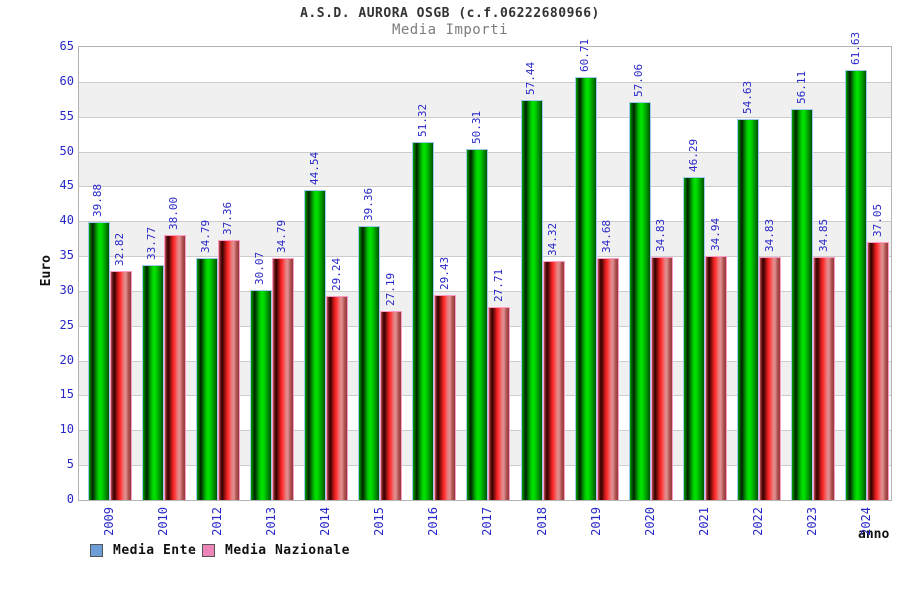 The width and height of the screenshot is (900, 600). What do you see at coordinates (607, 379) in the screenshot?
I see `bar-media-nazionale-2019` at bounding box center [607, 379].